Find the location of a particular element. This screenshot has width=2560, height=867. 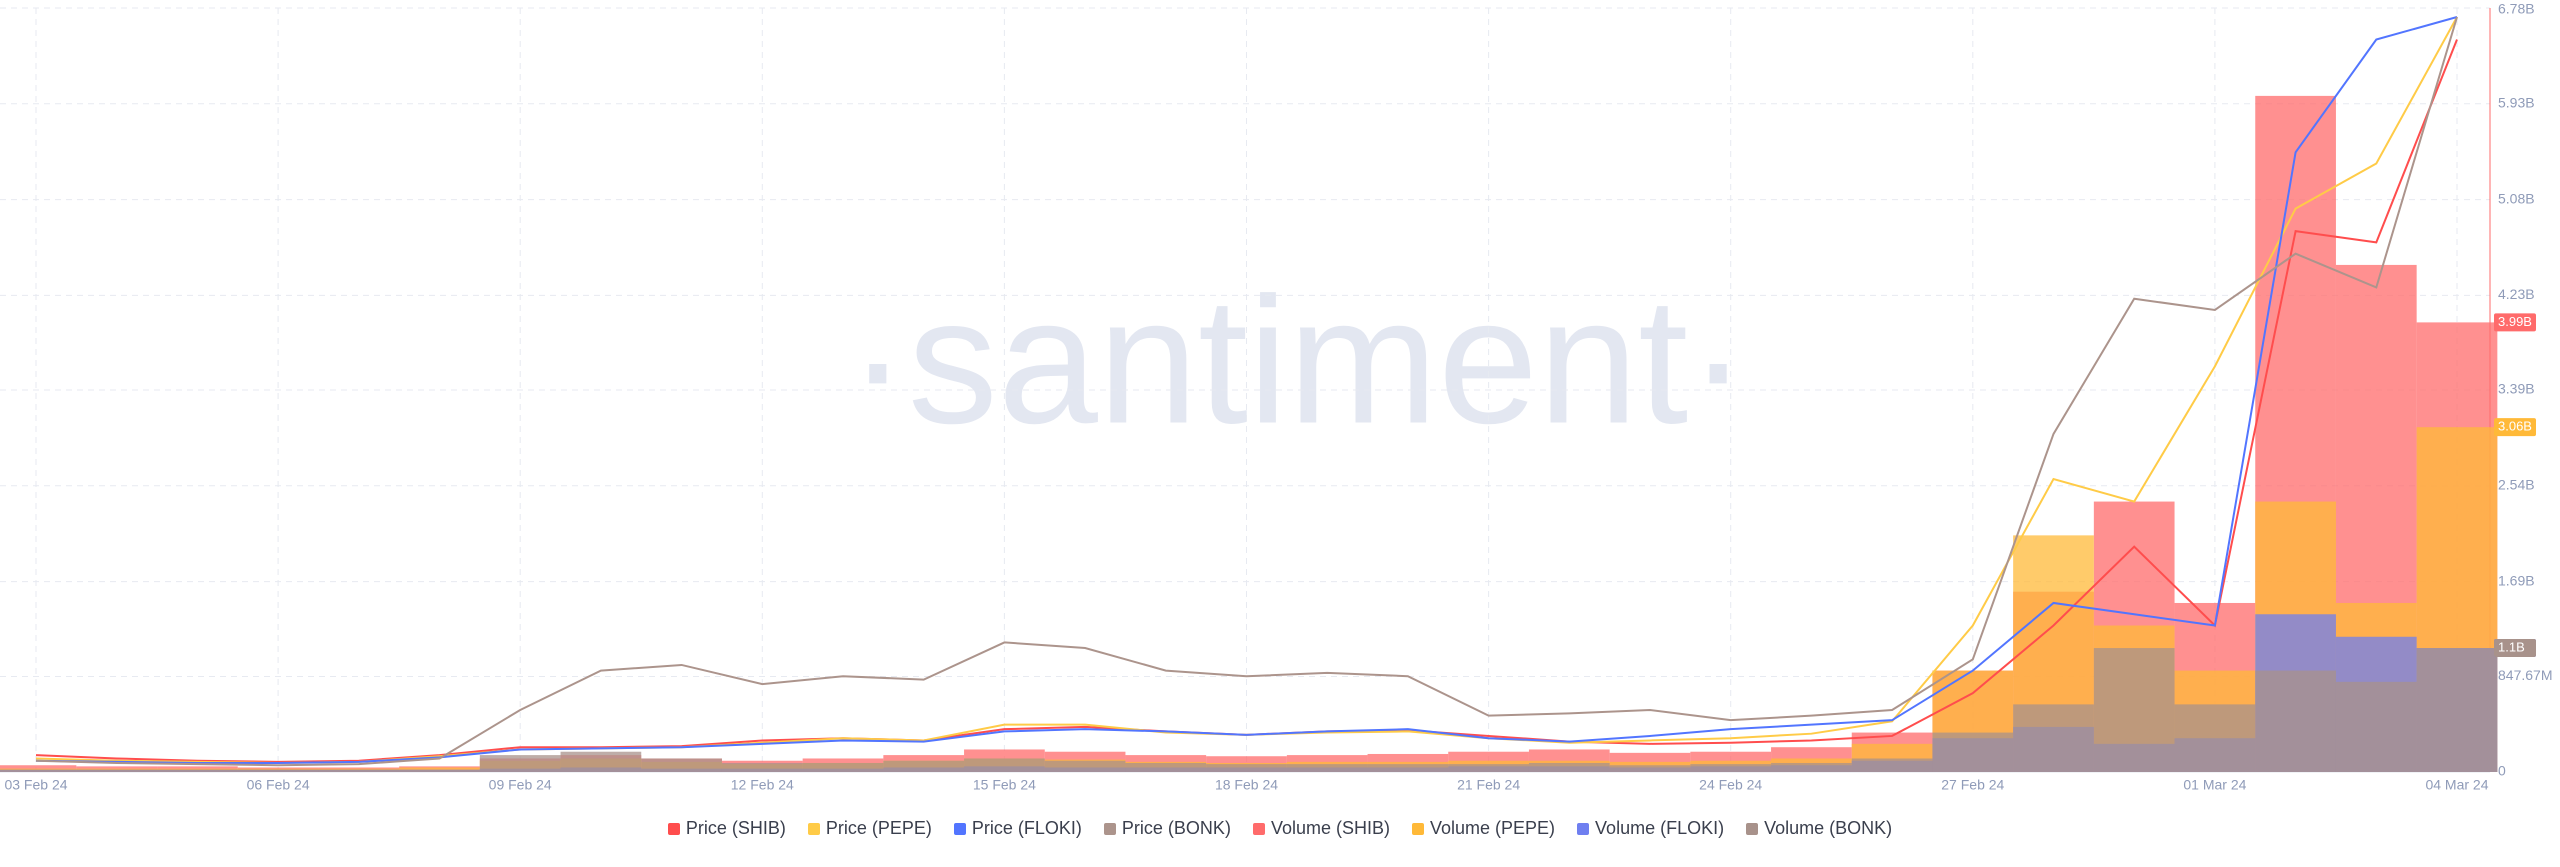

legend-item: Price (FLOKI) is located at coordinates (1017, 828).